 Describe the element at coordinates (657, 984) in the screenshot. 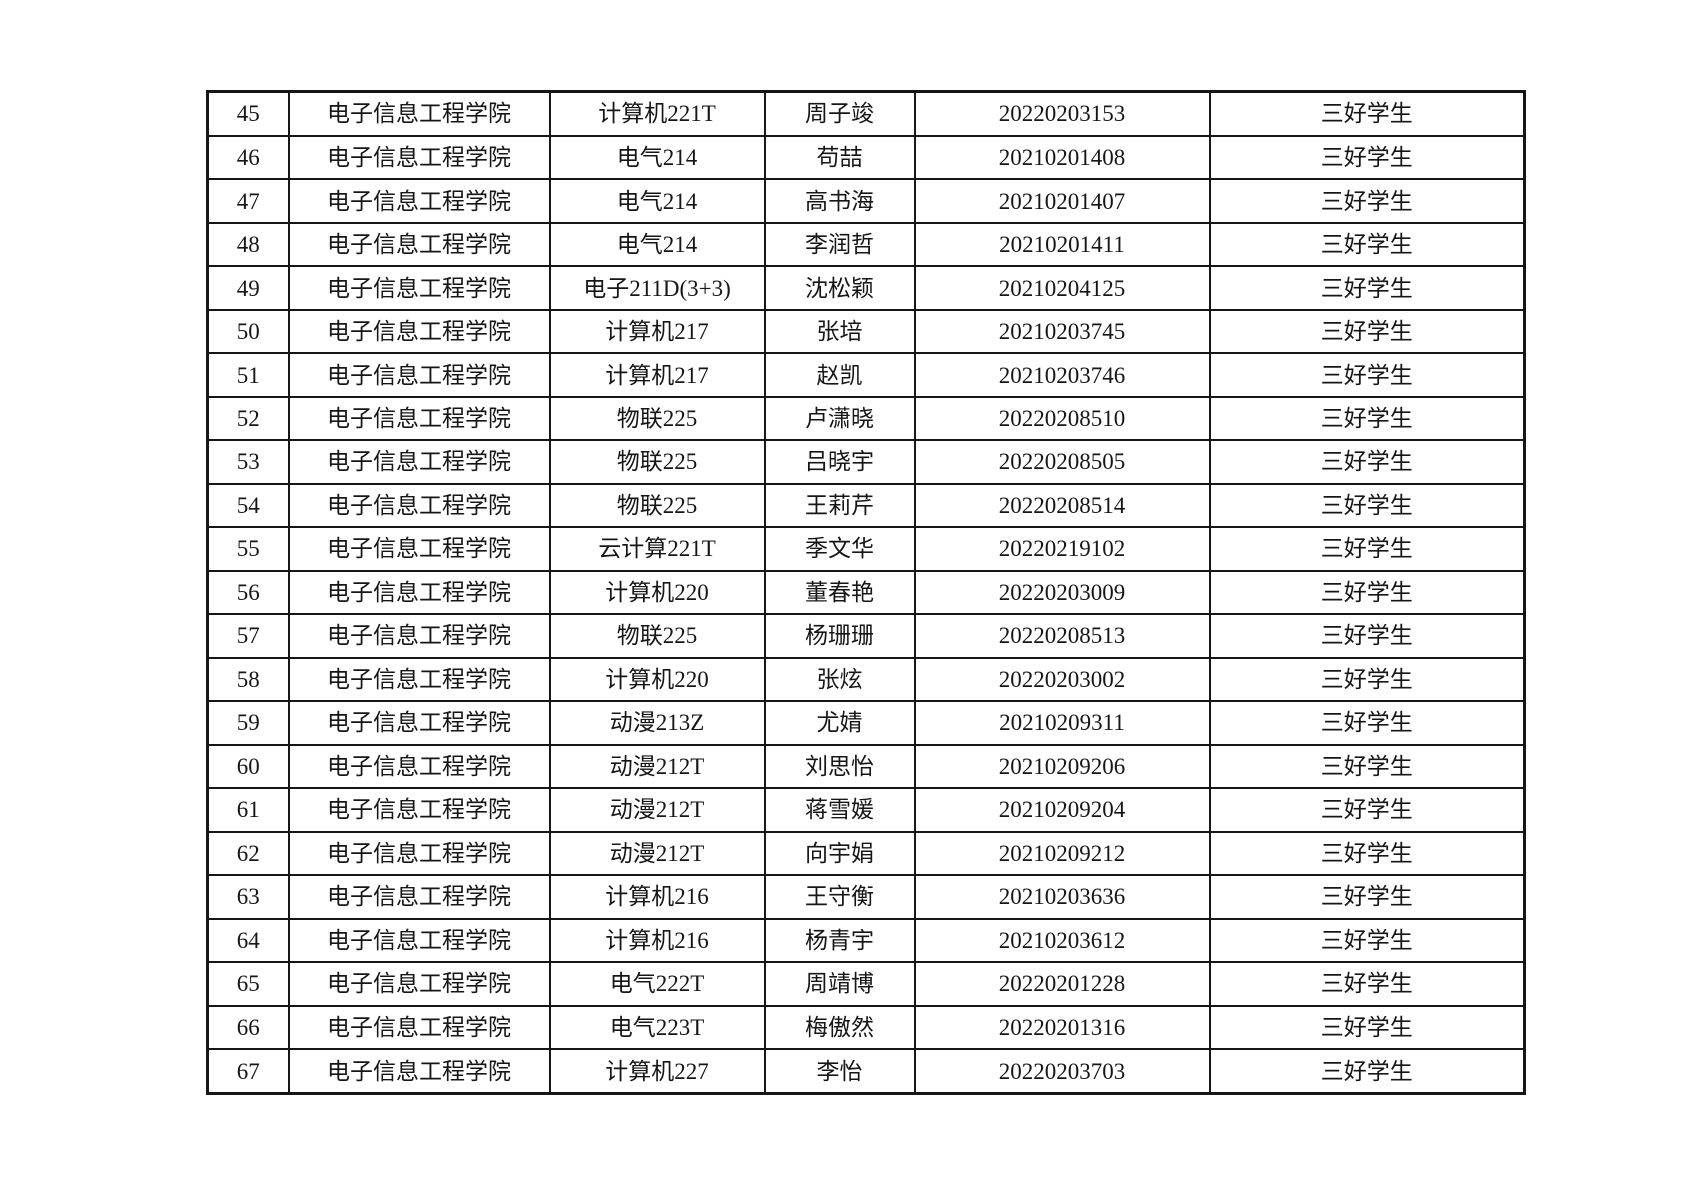

I see `cell-class: 电气222T` at that location.